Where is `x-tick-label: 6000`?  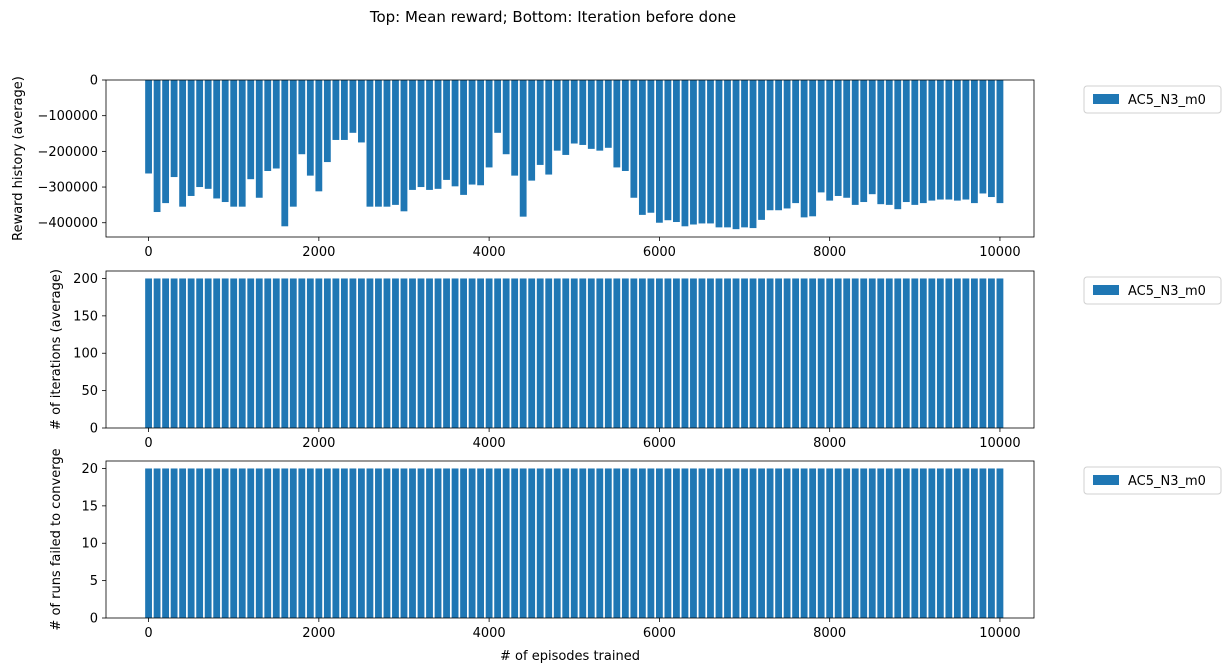 x-tick-label: 6000 is located at coordinates (659, 633).